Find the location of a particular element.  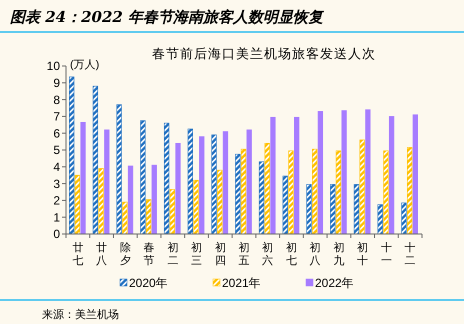

x-tick-label: 初九 is located at coordinates (338, 254).